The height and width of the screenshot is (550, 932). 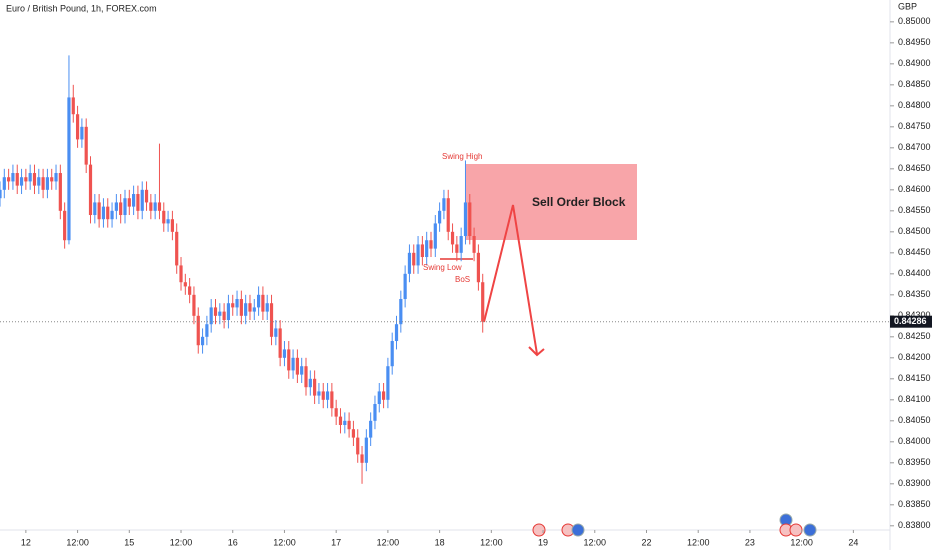 What do you see at coordinates (510, 279) in the screenshot?
I see `projection-arrow` at bounding box center [510, 279].